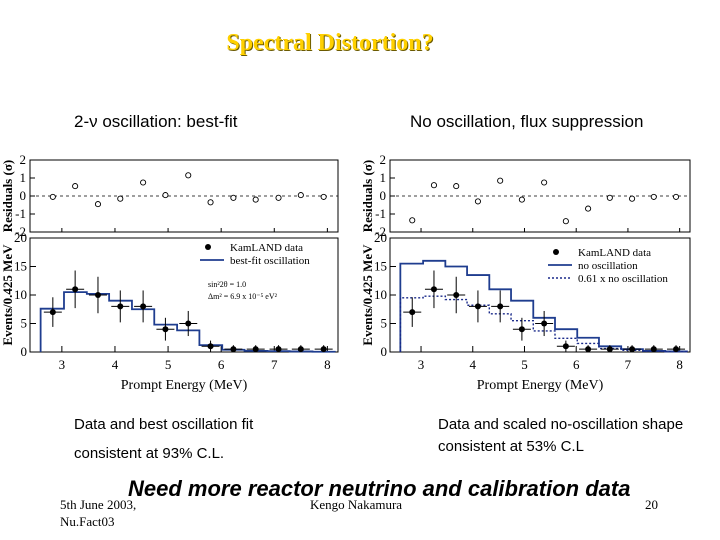  Describe the element at coordinates (527, 121) in the screenshot. I see `right-panel-title: No oscillation, flux suppression` at that location.